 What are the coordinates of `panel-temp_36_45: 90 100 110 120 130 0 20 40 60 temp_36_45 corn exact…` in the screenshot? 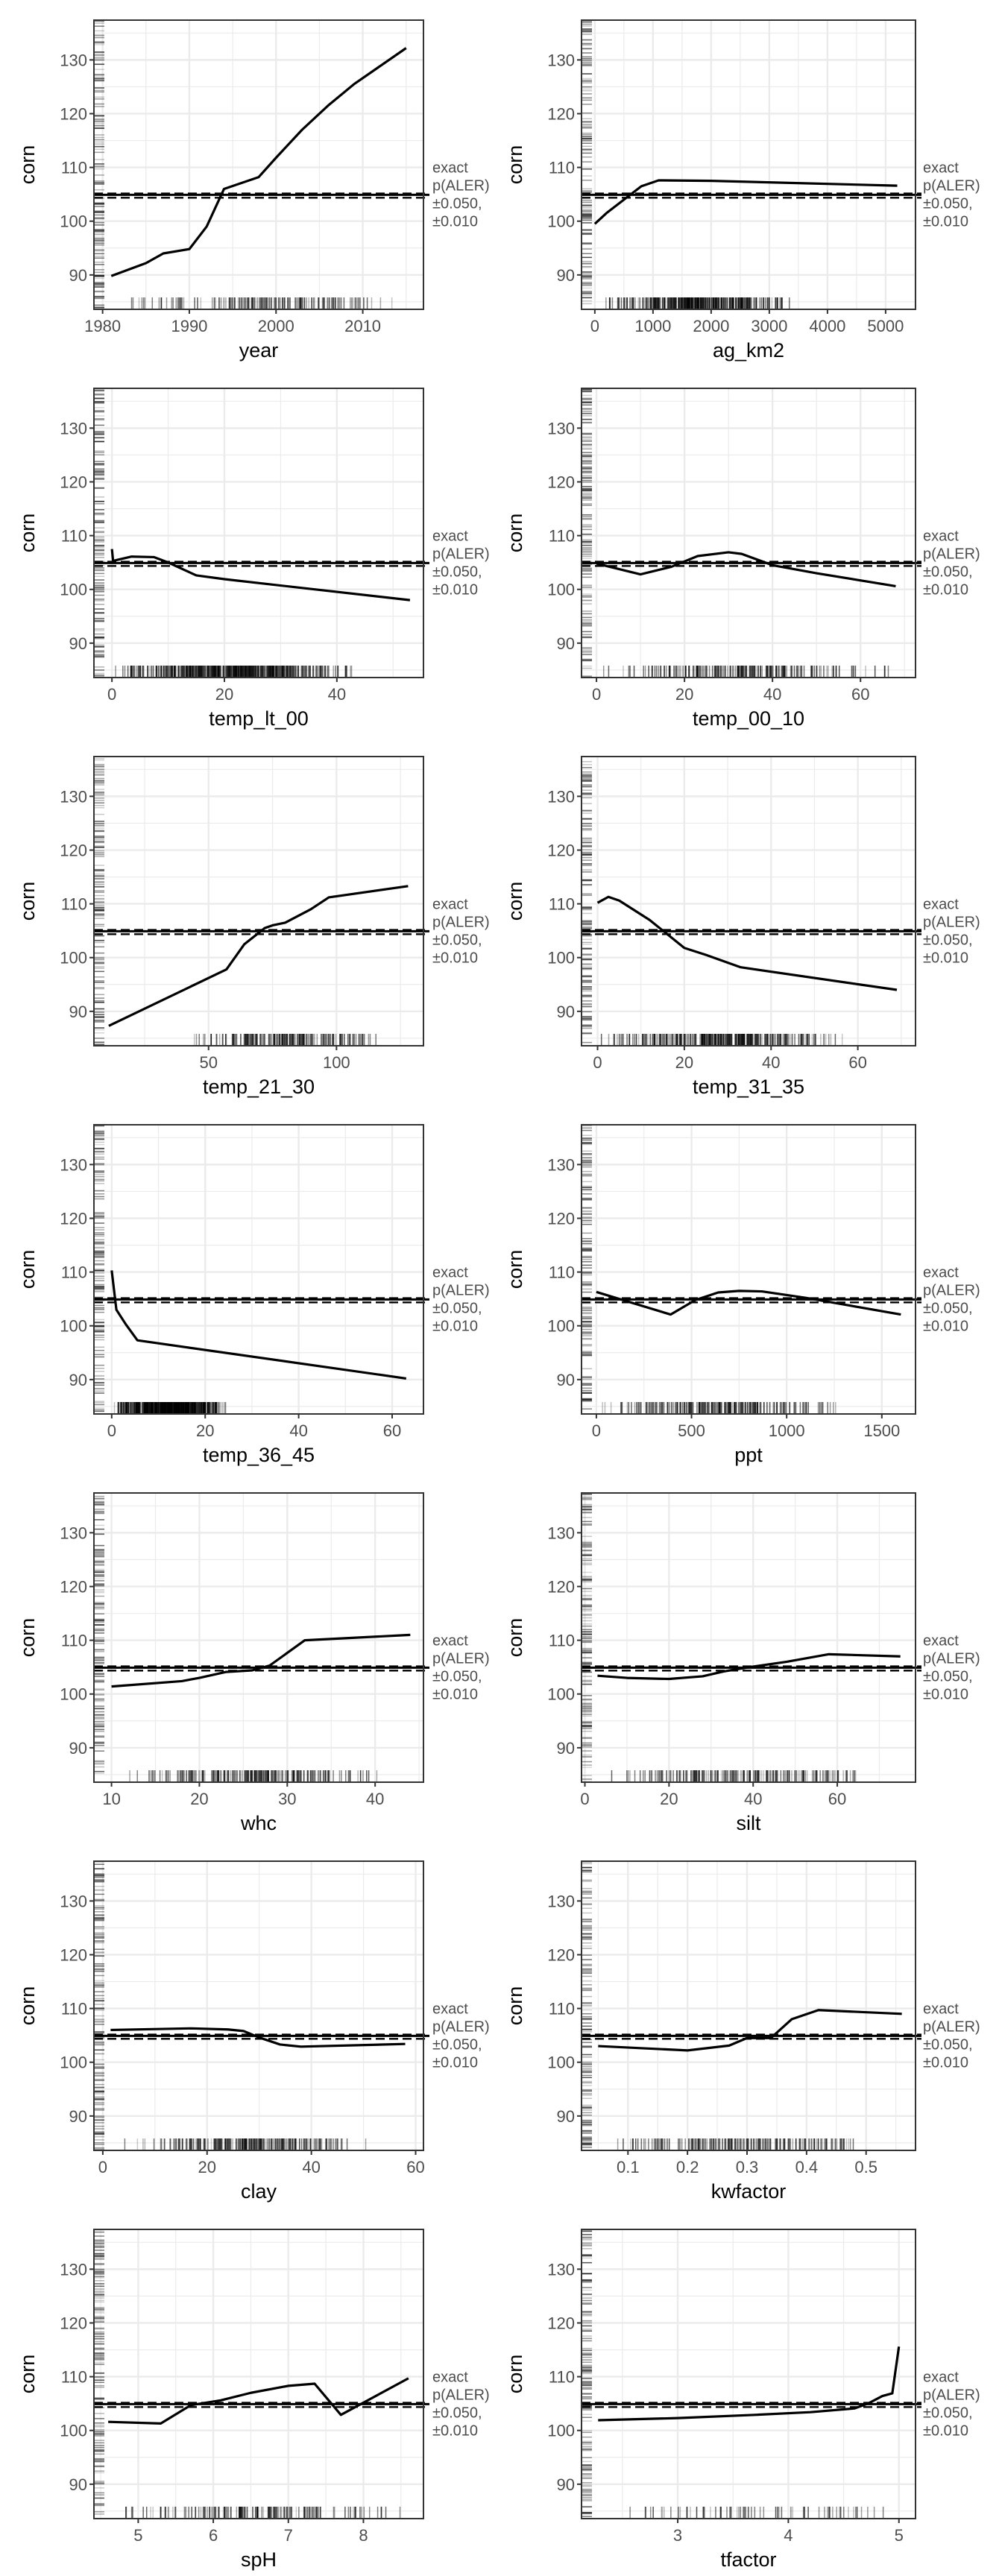 It's located at (253, 1295).